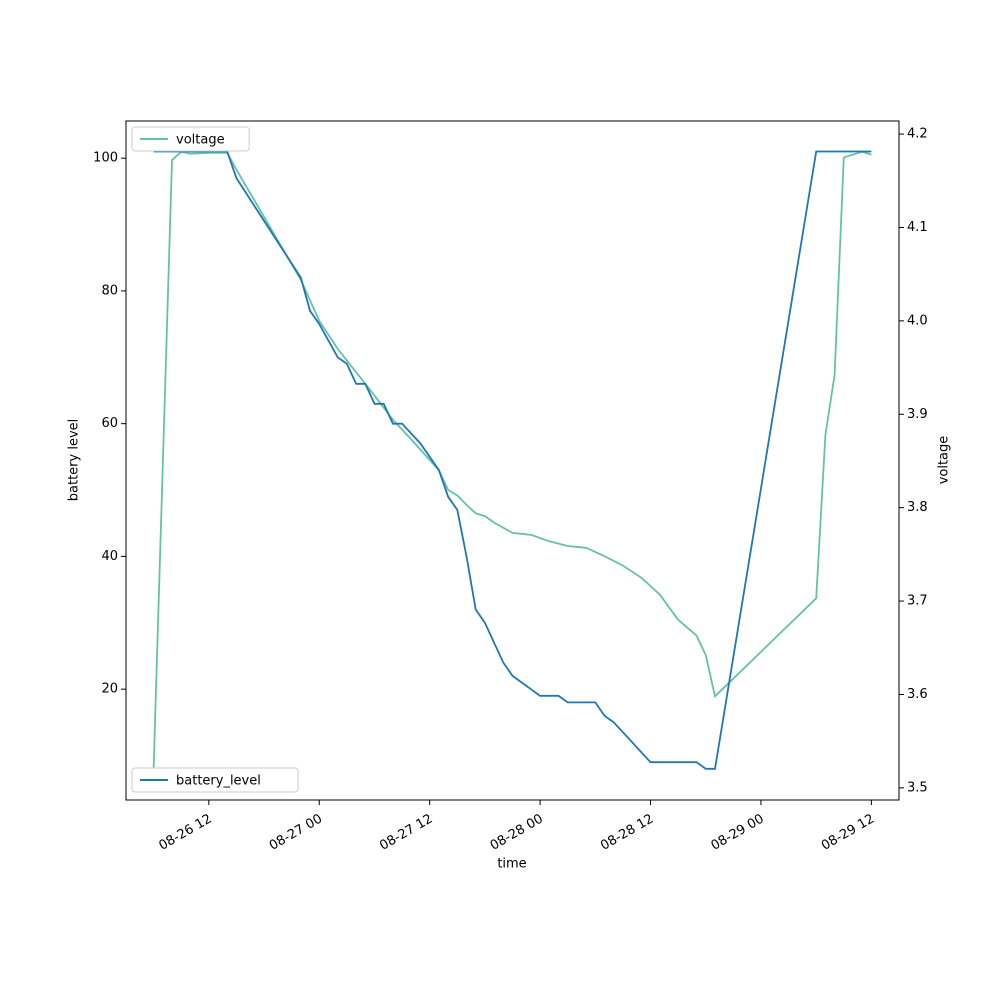 Image resolution: width=1000 pixels, height=1000 pixels. I want to click on y2-tick-label: 3.7, so click(917, 601).